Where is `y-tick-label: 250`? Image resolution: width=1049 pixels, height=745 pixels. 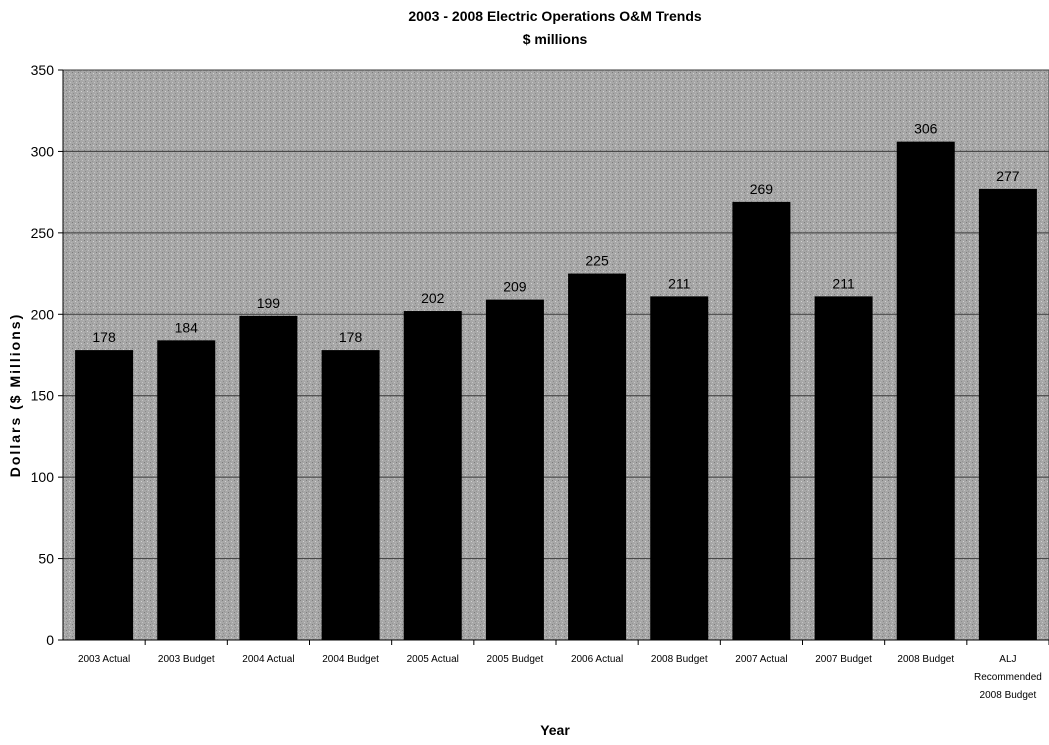
y-tick-label: 250 is located at coordinates (43, 233).